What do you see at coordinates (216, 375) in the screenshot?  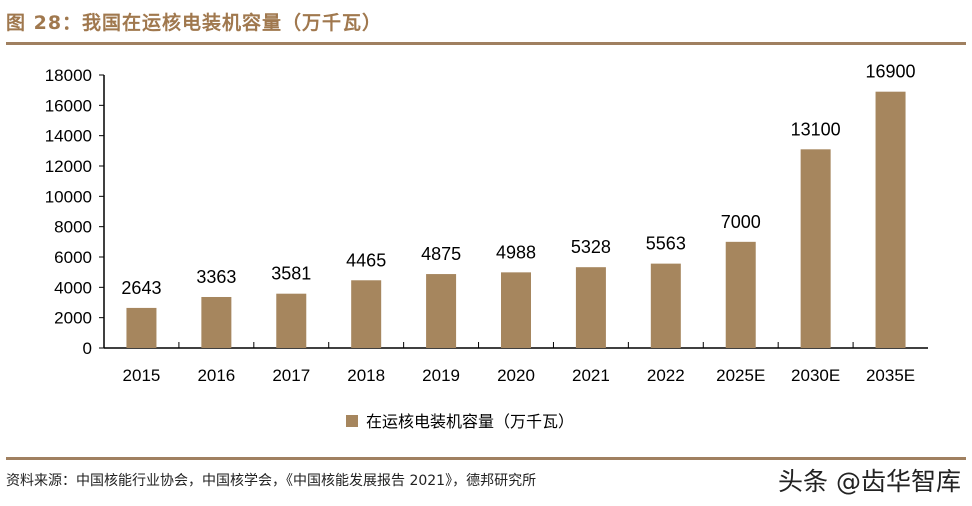 I see `x-tick-label: 2016` at bounding box center [216, 375].